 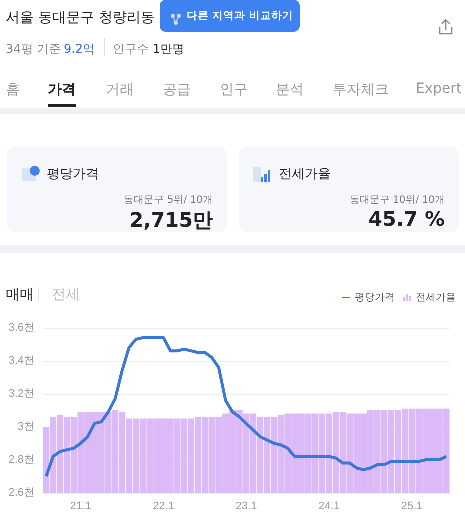 What do you see at coordinates (80, 49) in the screenshot?
I see `text: 9.2억` at bounding box center [80, 49].